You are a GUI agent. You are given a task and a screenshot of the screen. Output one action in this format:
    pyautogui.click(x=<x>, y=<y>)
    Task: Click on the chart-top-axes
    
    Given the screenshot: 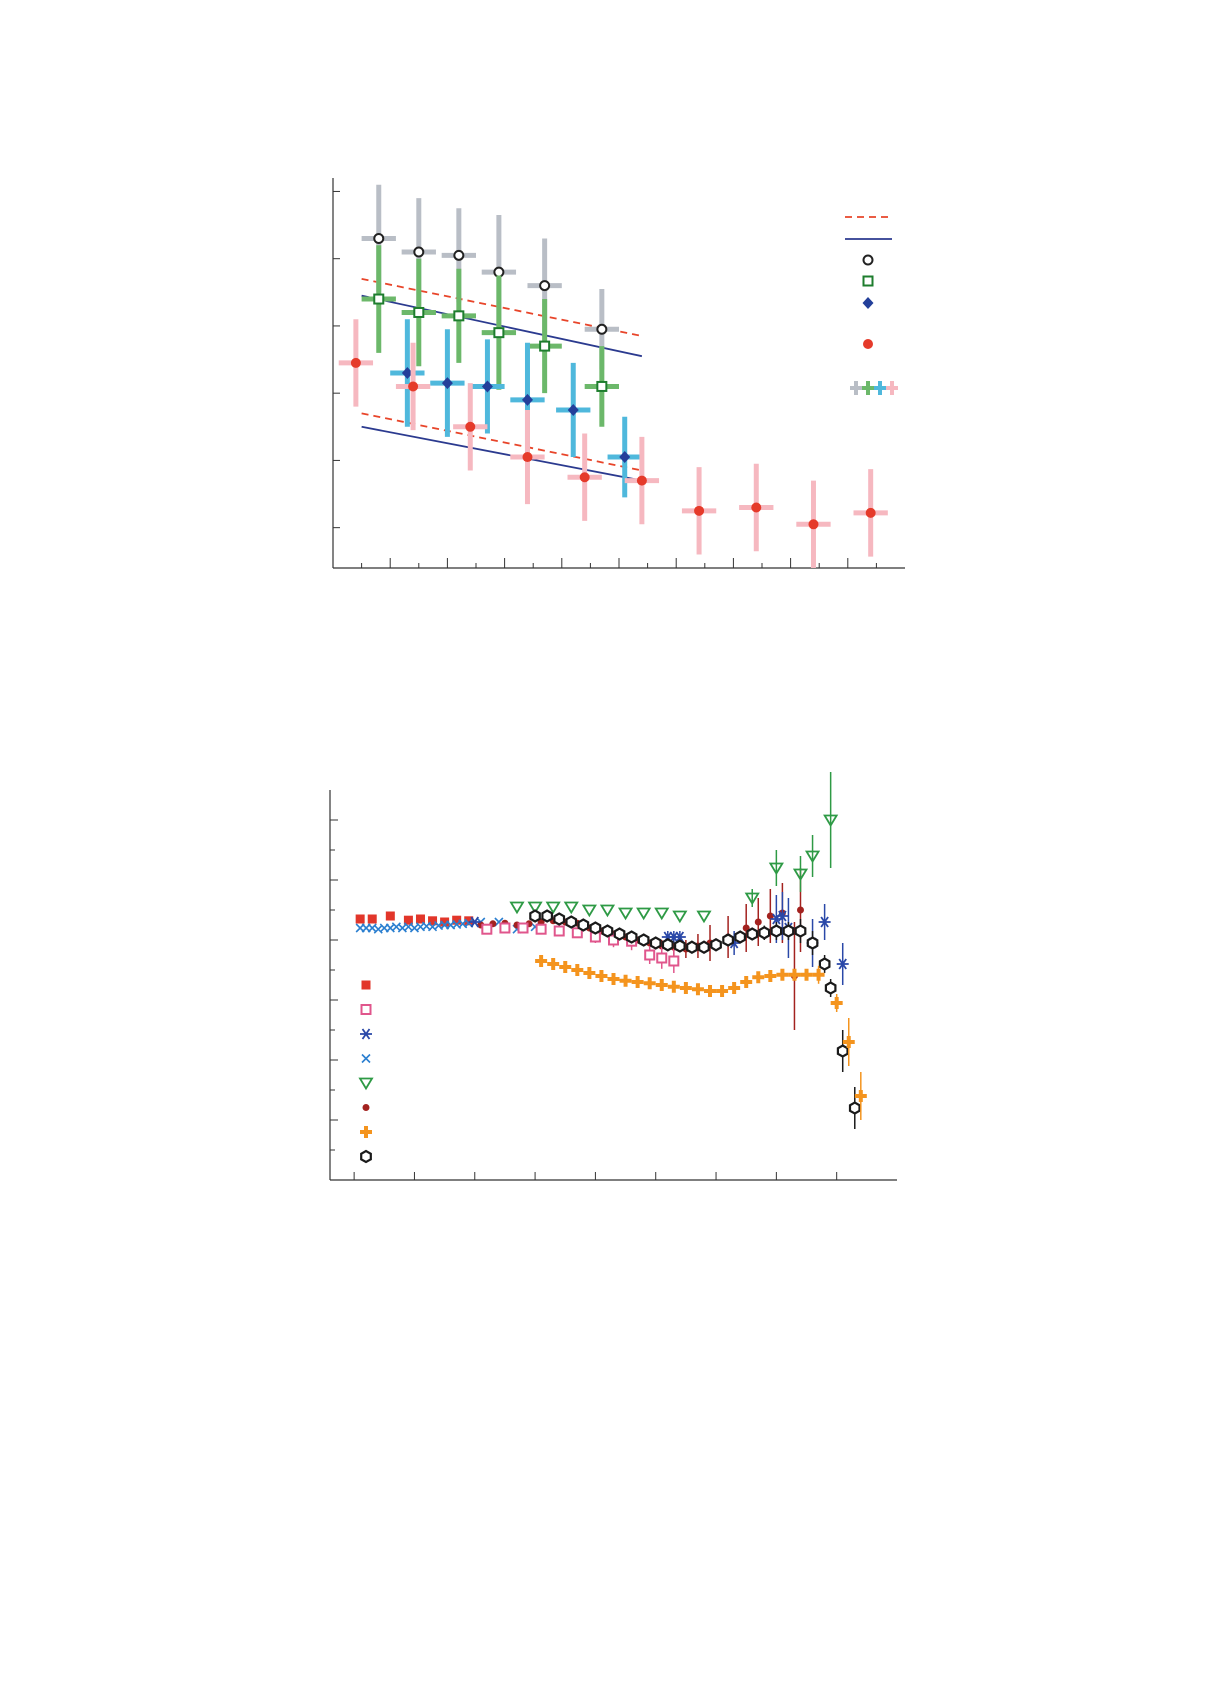 What is the action you would take?
    pyautogui.click(x=618, y=373)
    